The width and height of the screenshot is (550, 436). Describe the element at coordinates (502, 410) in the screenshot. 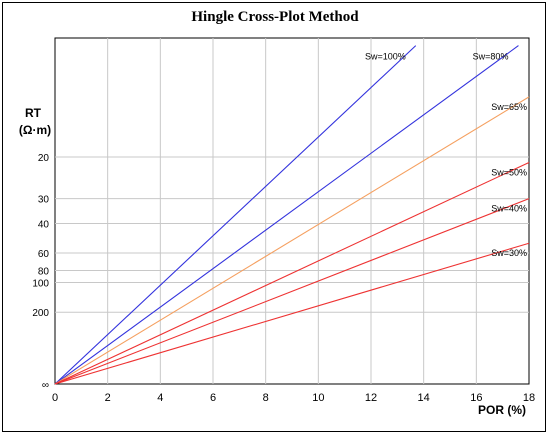

I see `x-axis-label: POR (%)` at that location.